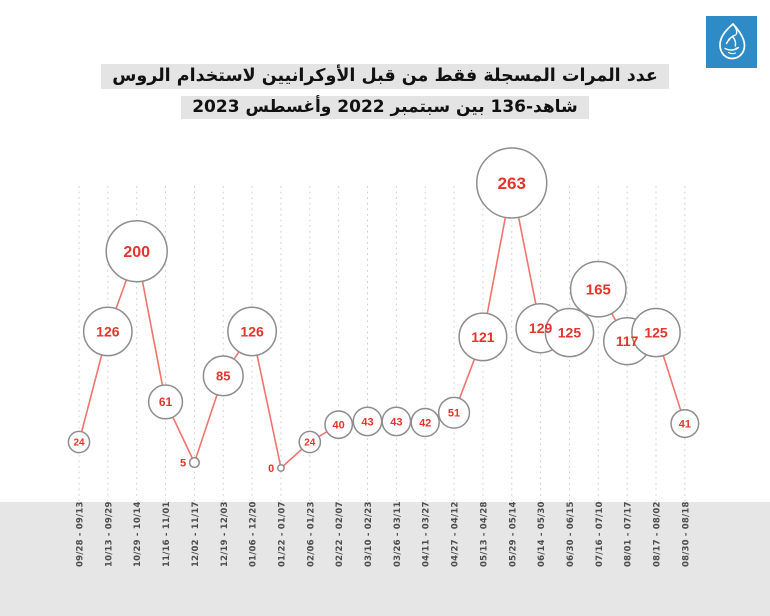  Describe the element at coordinates (81, 534) in the screenshot. I see `x-axis-label: 09/28 - 09/13` at that location.